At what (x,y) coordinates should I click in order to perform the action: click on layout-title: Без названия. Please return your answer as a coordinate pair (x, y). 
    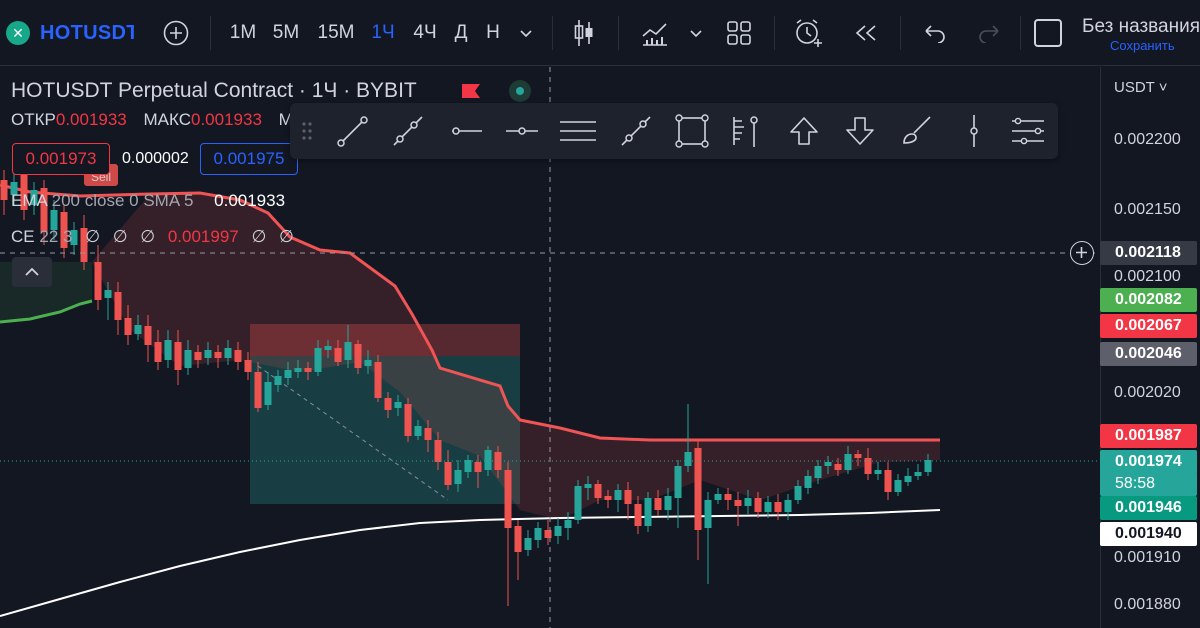
    Looking at the image, I should click on (1141, 26).